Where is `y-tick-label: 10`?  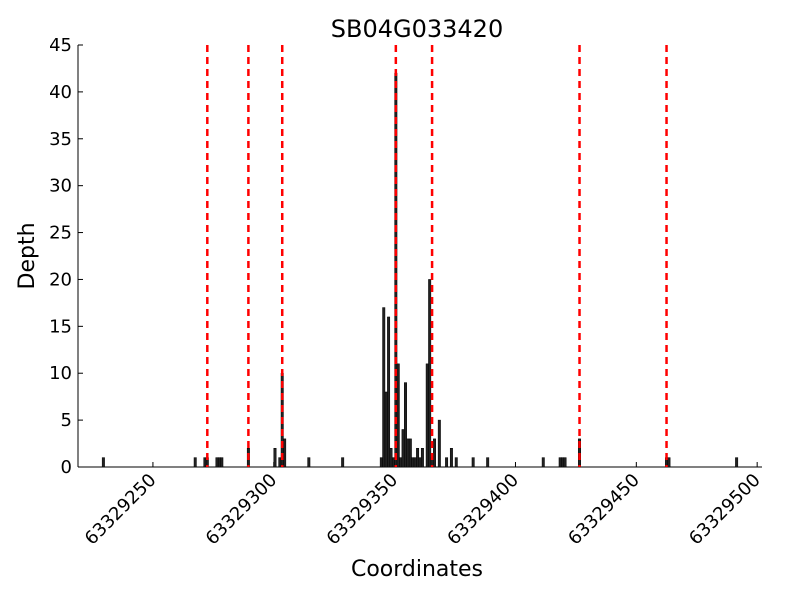 y-tick-label: 10 is located at coordinates (60, 373).